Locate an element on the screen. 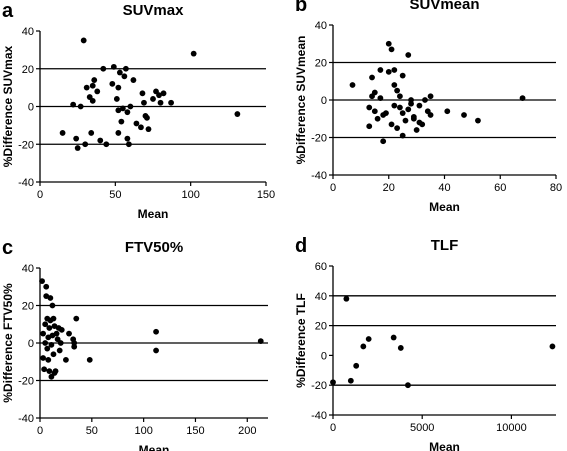 This screenshot has width=567, height=451. x-axis-label: Mean is located at coordinates (153, 214).